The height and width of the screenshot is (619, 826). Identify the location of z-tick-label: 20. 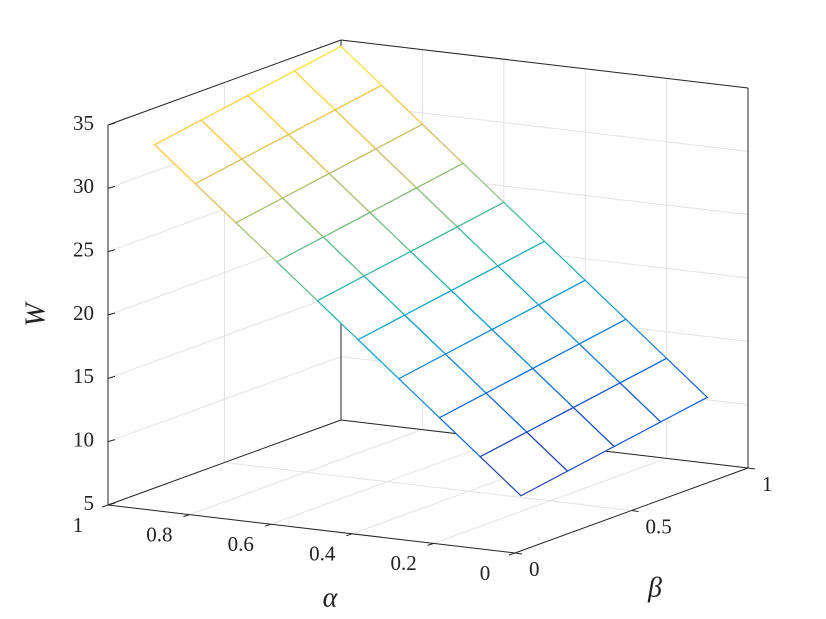
(83, 313).